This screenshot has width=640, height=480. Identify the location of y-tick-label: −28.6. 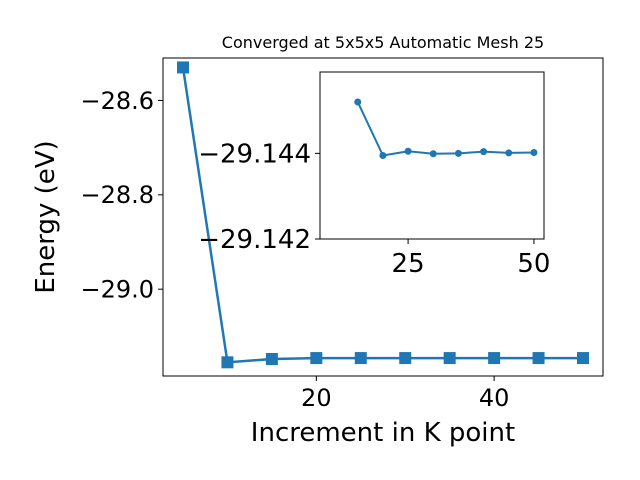
(117, 101).